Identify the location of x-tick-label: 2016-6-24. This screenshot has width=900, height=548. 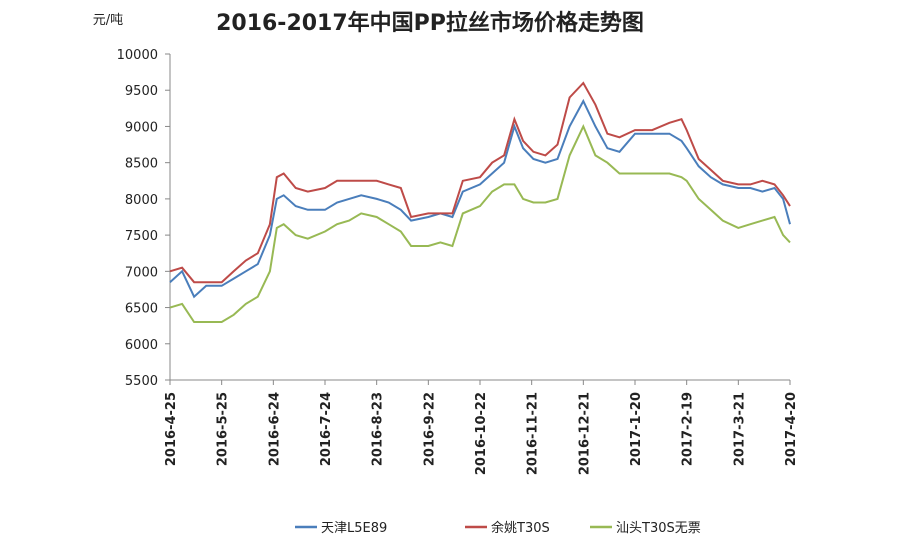
(274, 429).